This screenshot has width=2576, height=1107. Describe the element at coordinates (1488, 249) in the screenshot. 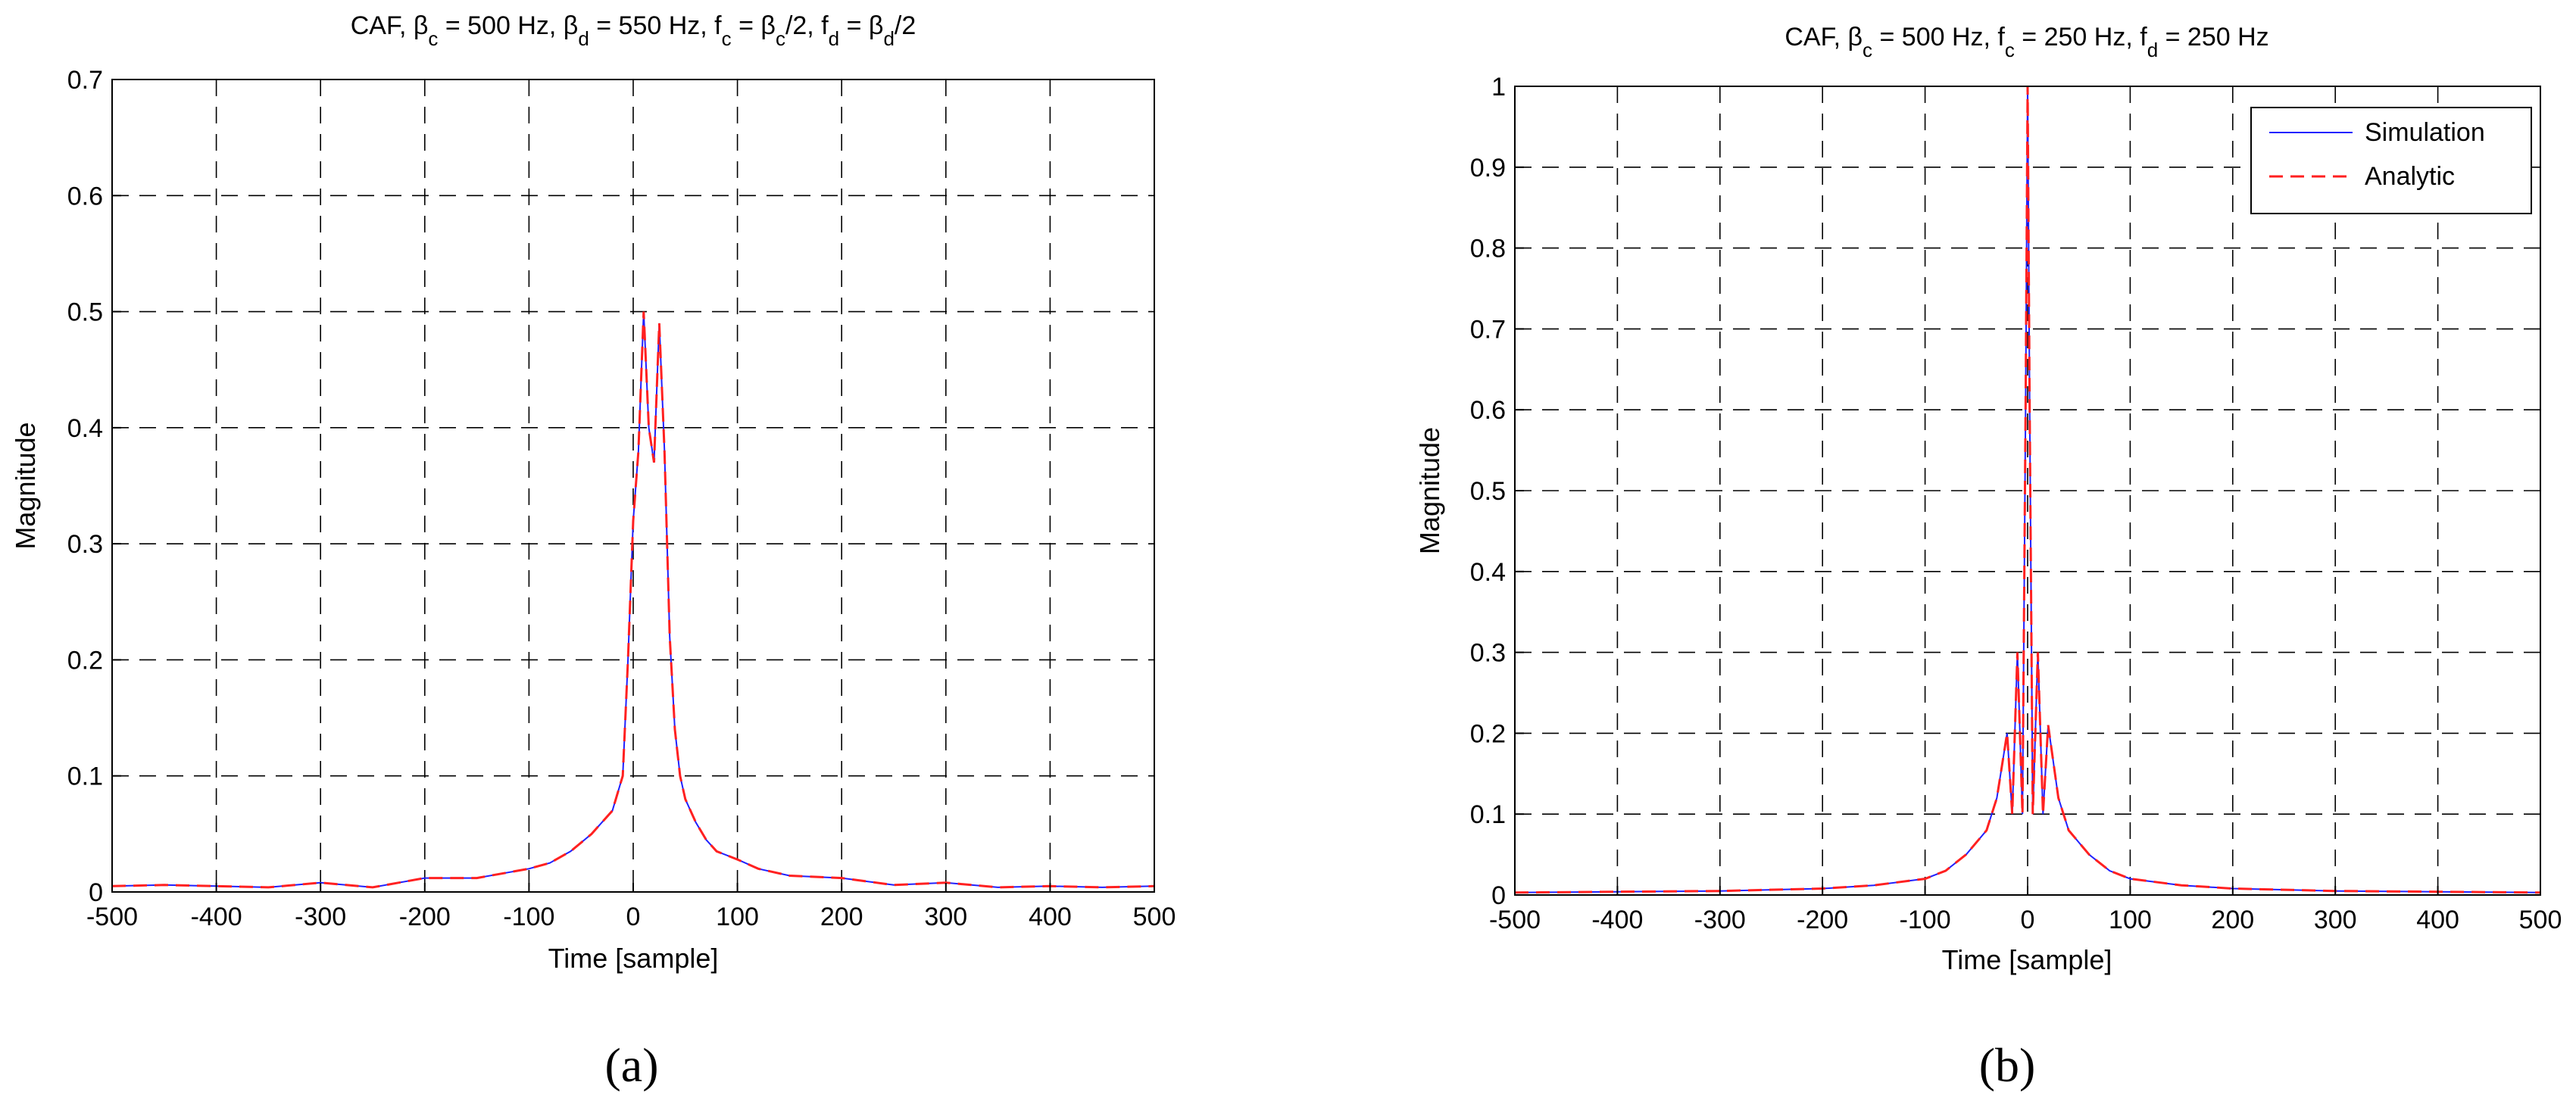

I see `y-tick-label: 0.8` at that location.